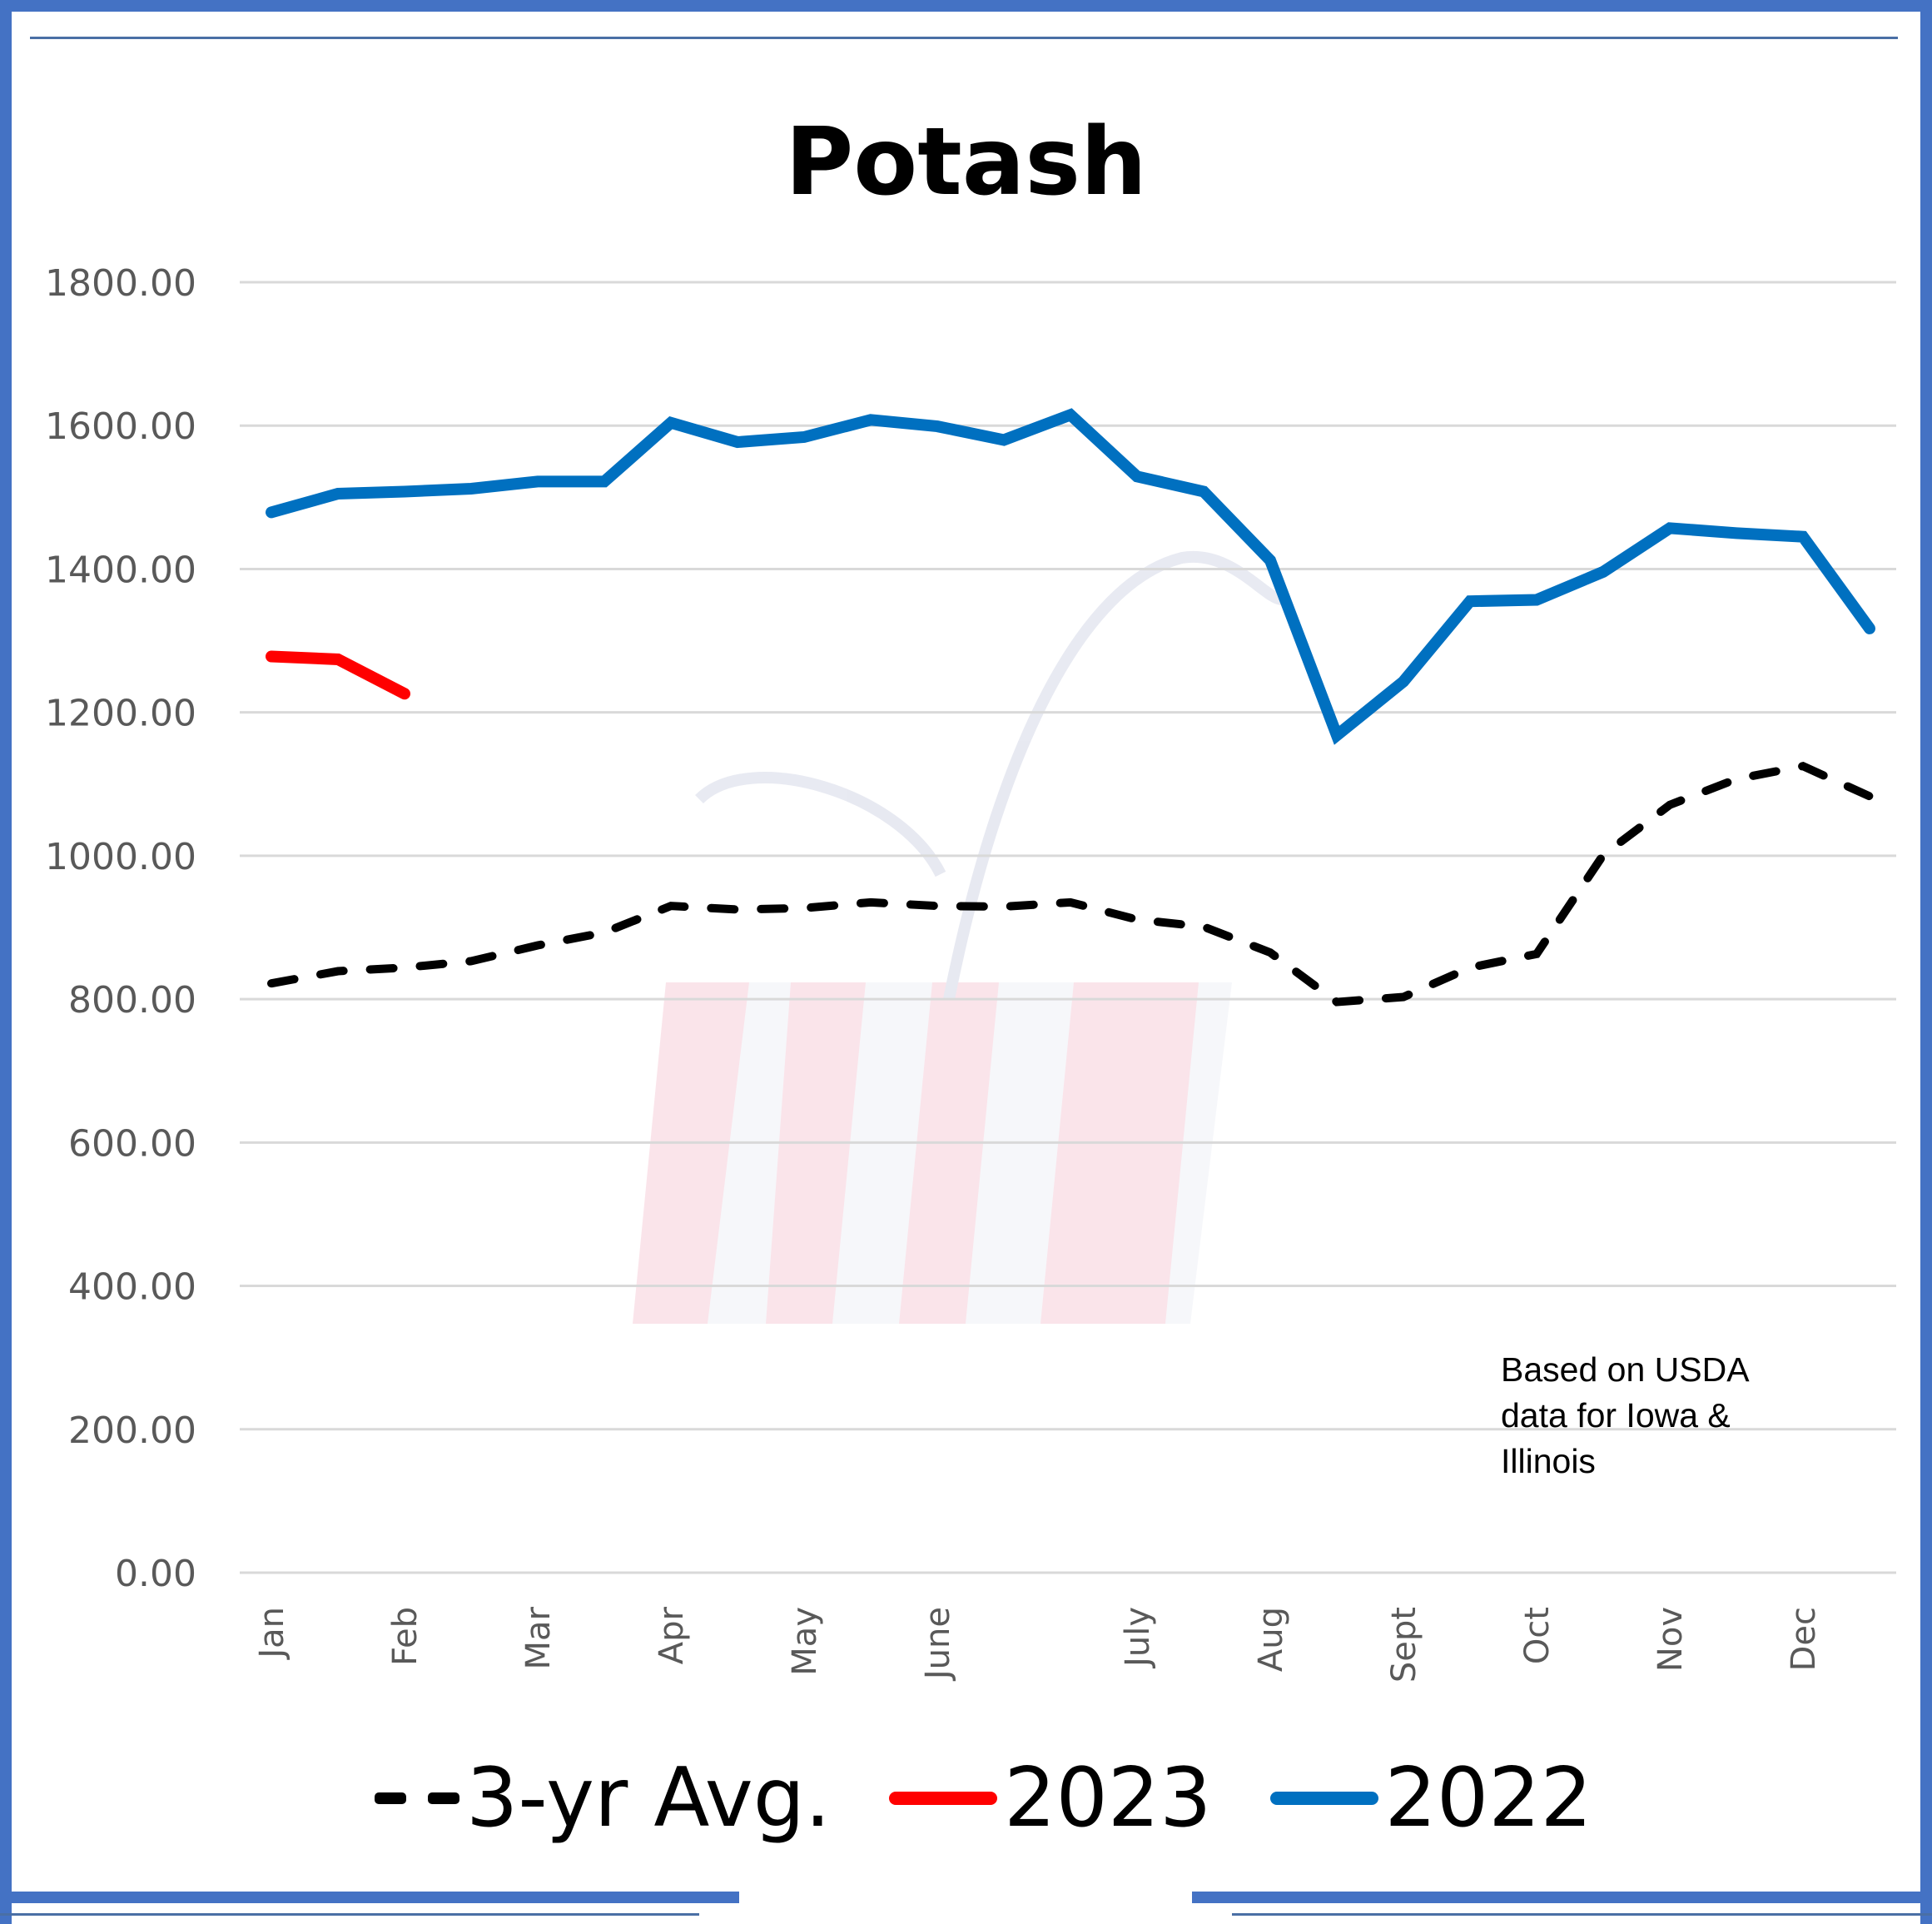 This screenshot has width=1932, height=1924. Describe the element at coordinates (649, 1798) in the screenshot. I see `legend-label: 3-yr Avg.` at that location.